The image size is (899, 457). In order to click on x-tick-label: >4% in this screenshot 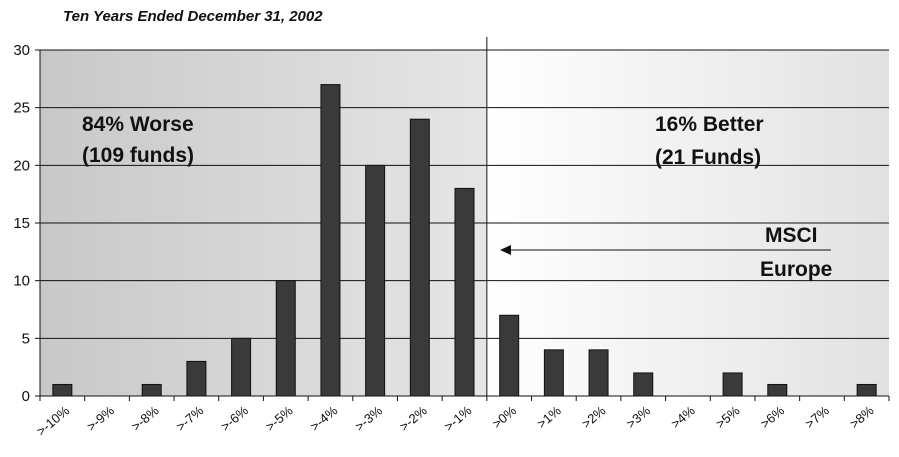, I will do `click(683, 417)`.